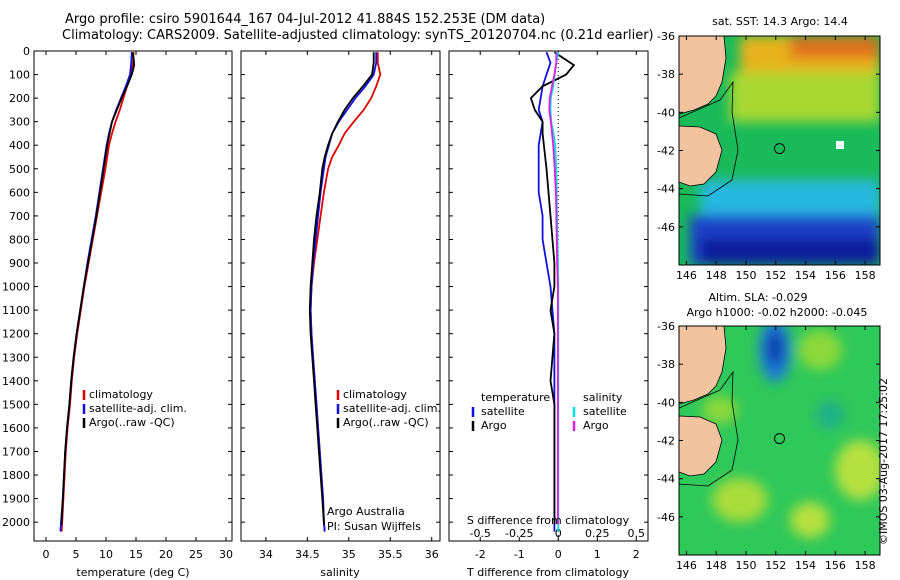  What do you see at coordinates (666, 36) in the screenshot?
I see `map-y-tick-label: -36` at bounding box center [666, 36].